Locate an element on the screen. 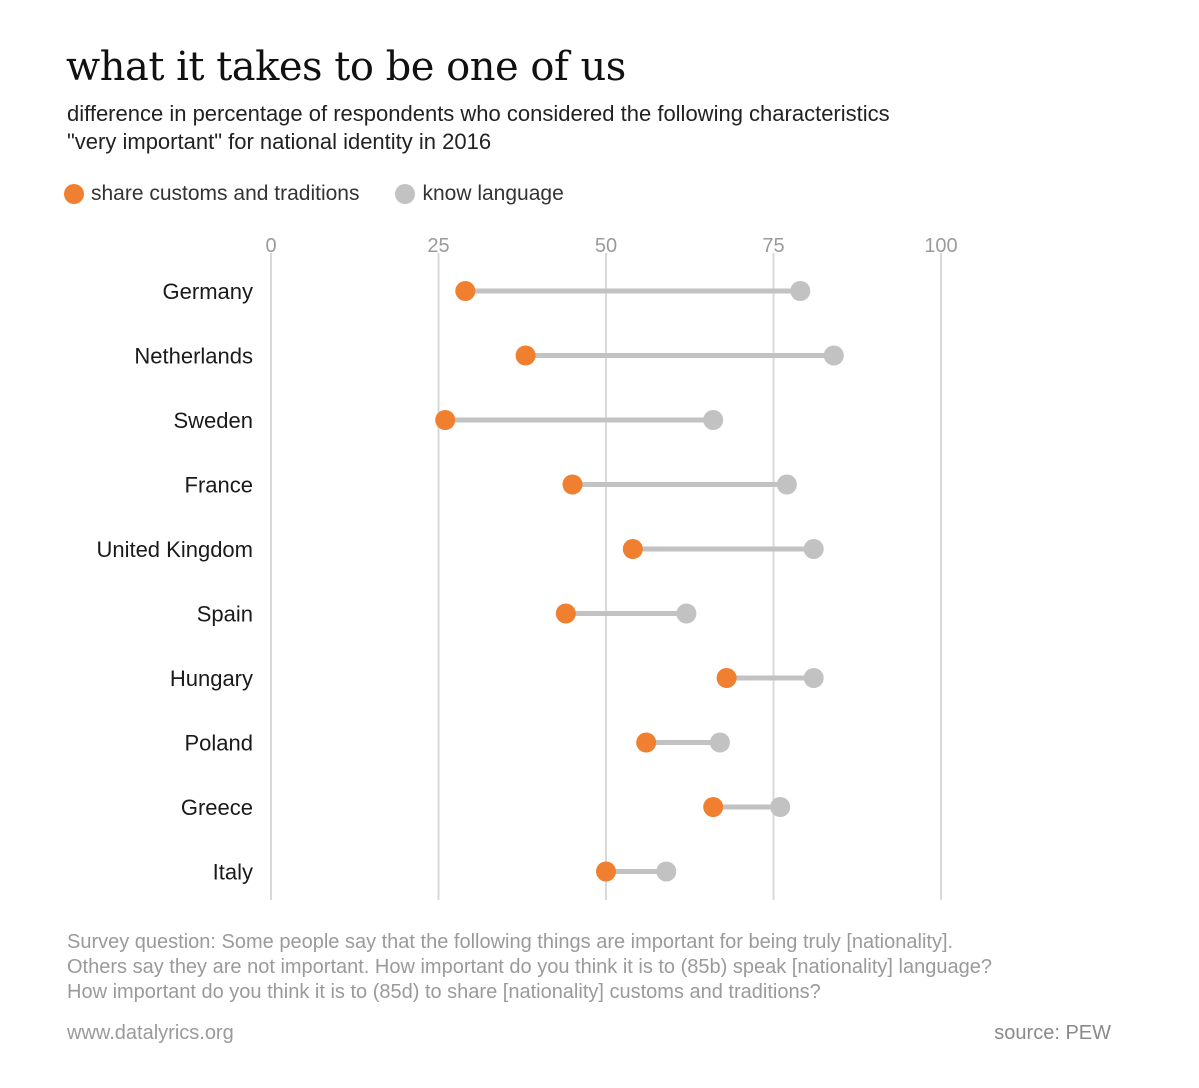 This screenshot has width=1199, height=1088. point-customs-united-kingdom is located at coordinates (632, 549).